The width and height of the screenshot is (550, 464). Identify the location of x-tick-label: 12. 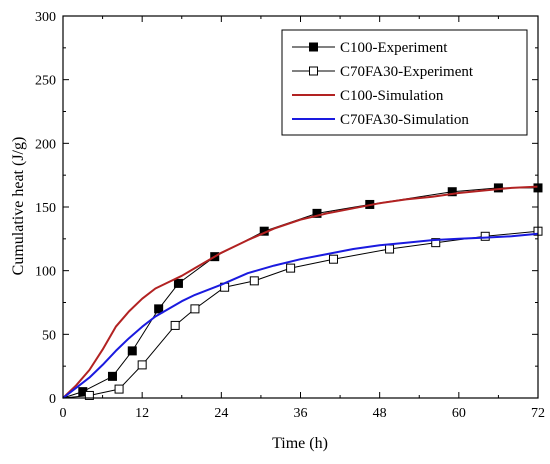
(142, 413).